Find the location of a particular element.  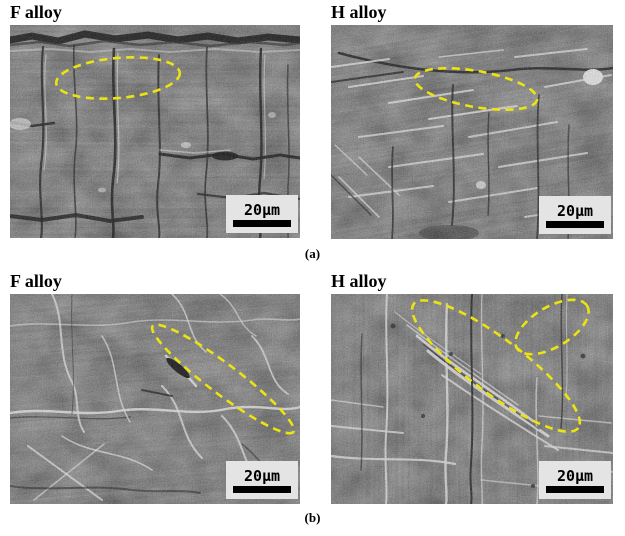

row-caption-a: (a) is located at coordinates (312, 253).